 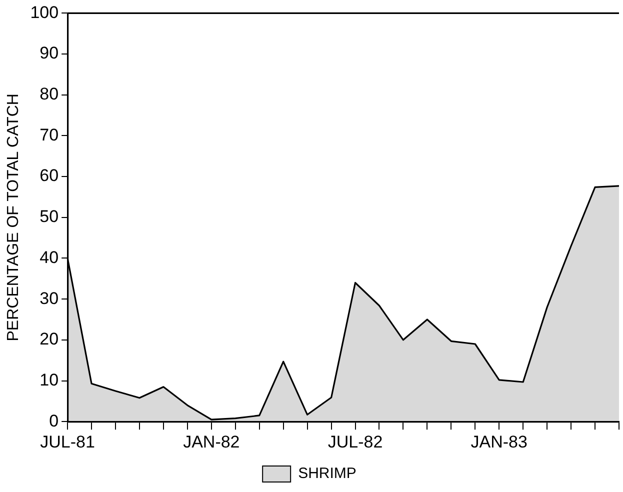 I want to click on y-axis-title: PERCENTAGE OF TOTAL CATCH, so click(x=13, y=218).